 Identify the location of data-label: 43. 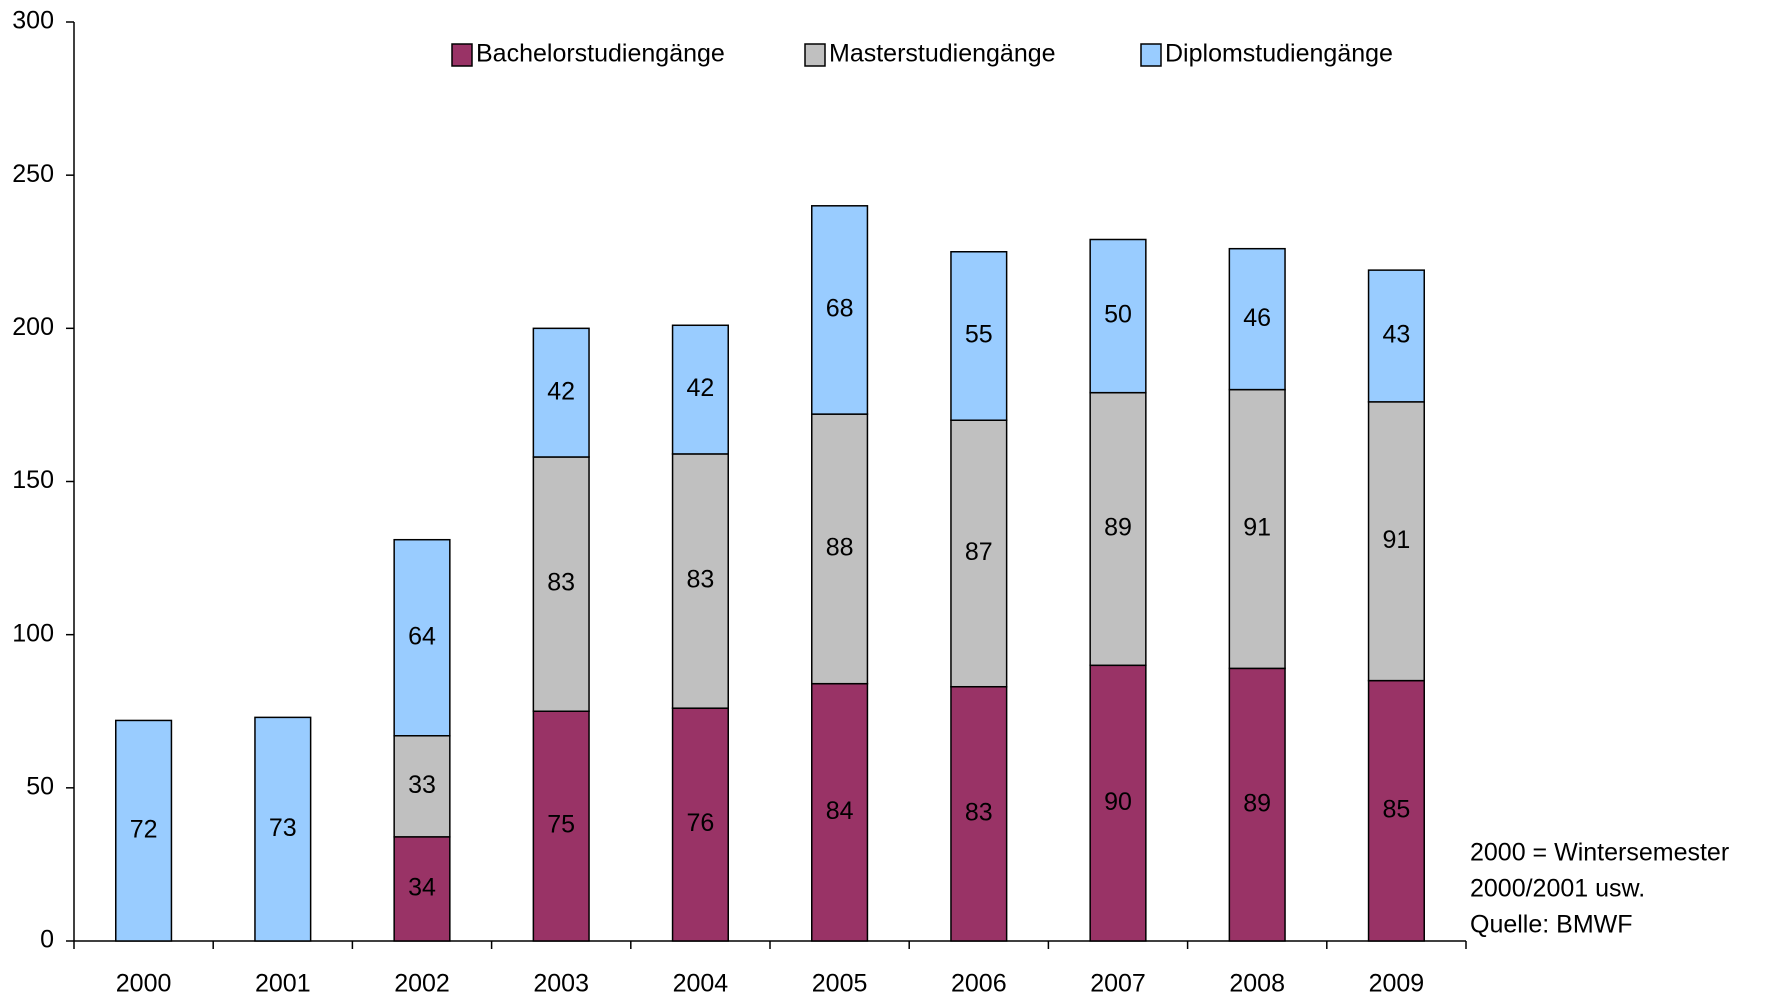
(1396, 335).